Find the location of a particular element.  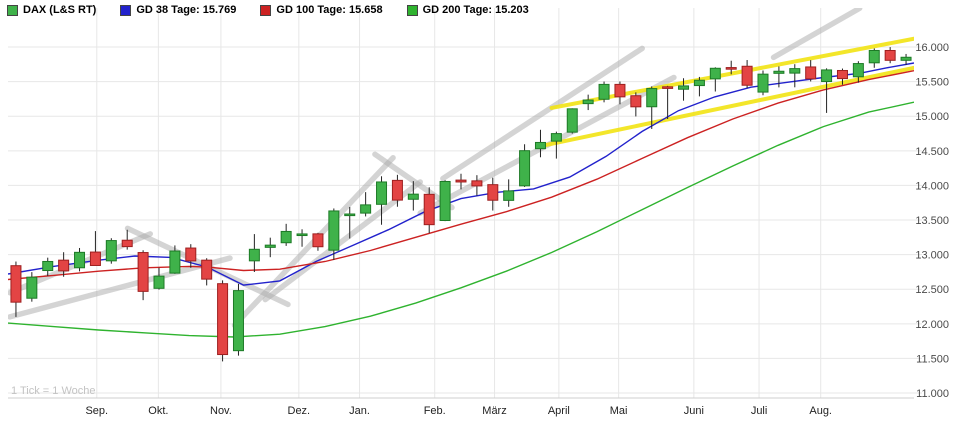

legend-item-gd100: GD 100 Tage: 15.658 is located at coordinates (321, 10).